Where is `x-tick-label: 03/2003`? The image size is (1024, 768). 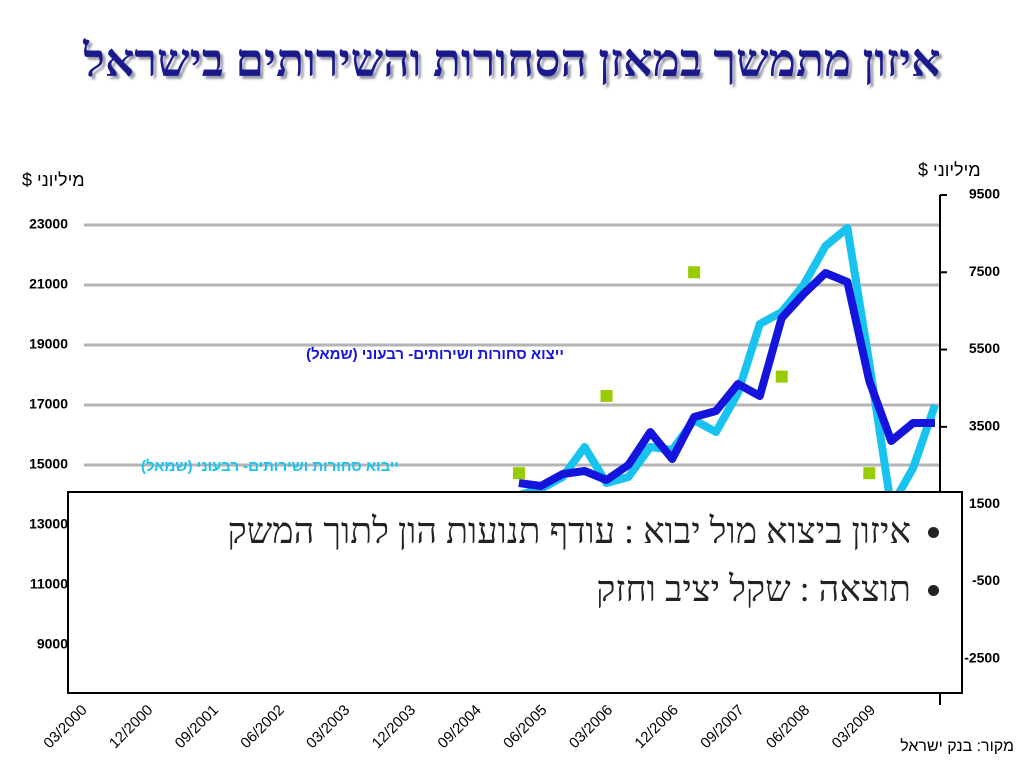 x-tick-label: 03/2003 is located at coordinates (328, 727).